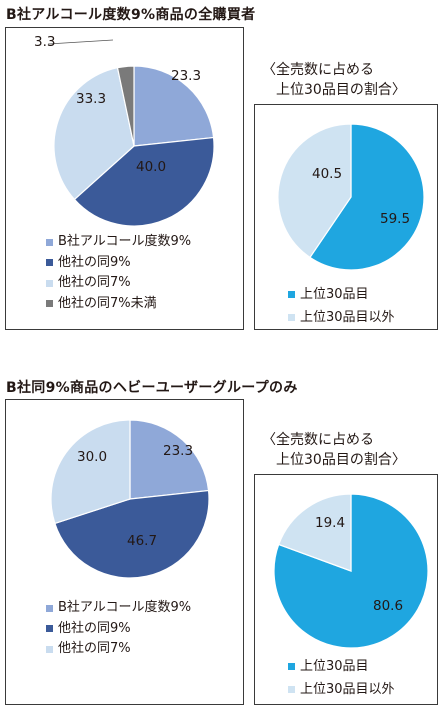 This screenshot has height=711, width=445. Describe the element at coordinates (151, 167) in the screenshot. I see `slice-value-label: 40.0` at that location.